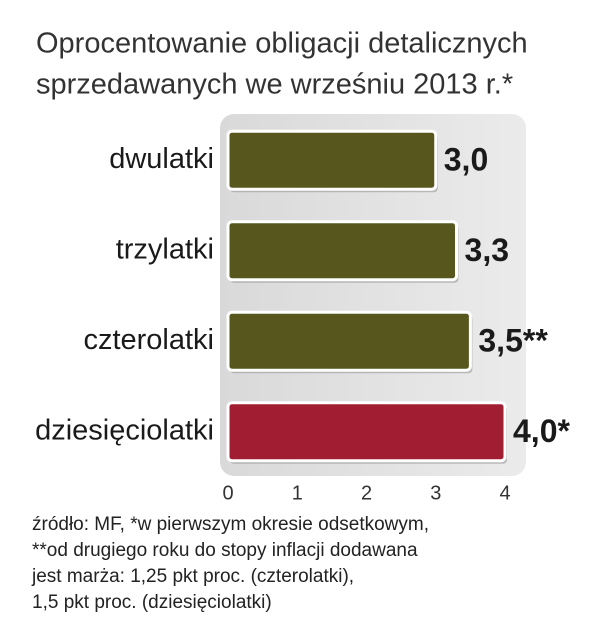 The image size is (600, 640). What do you see at coordinates (152, 602) in the screenshot?
I see `footnote: 1,5 pkt proc. (dziesięciolatki)` at bounding box center [152, 602].